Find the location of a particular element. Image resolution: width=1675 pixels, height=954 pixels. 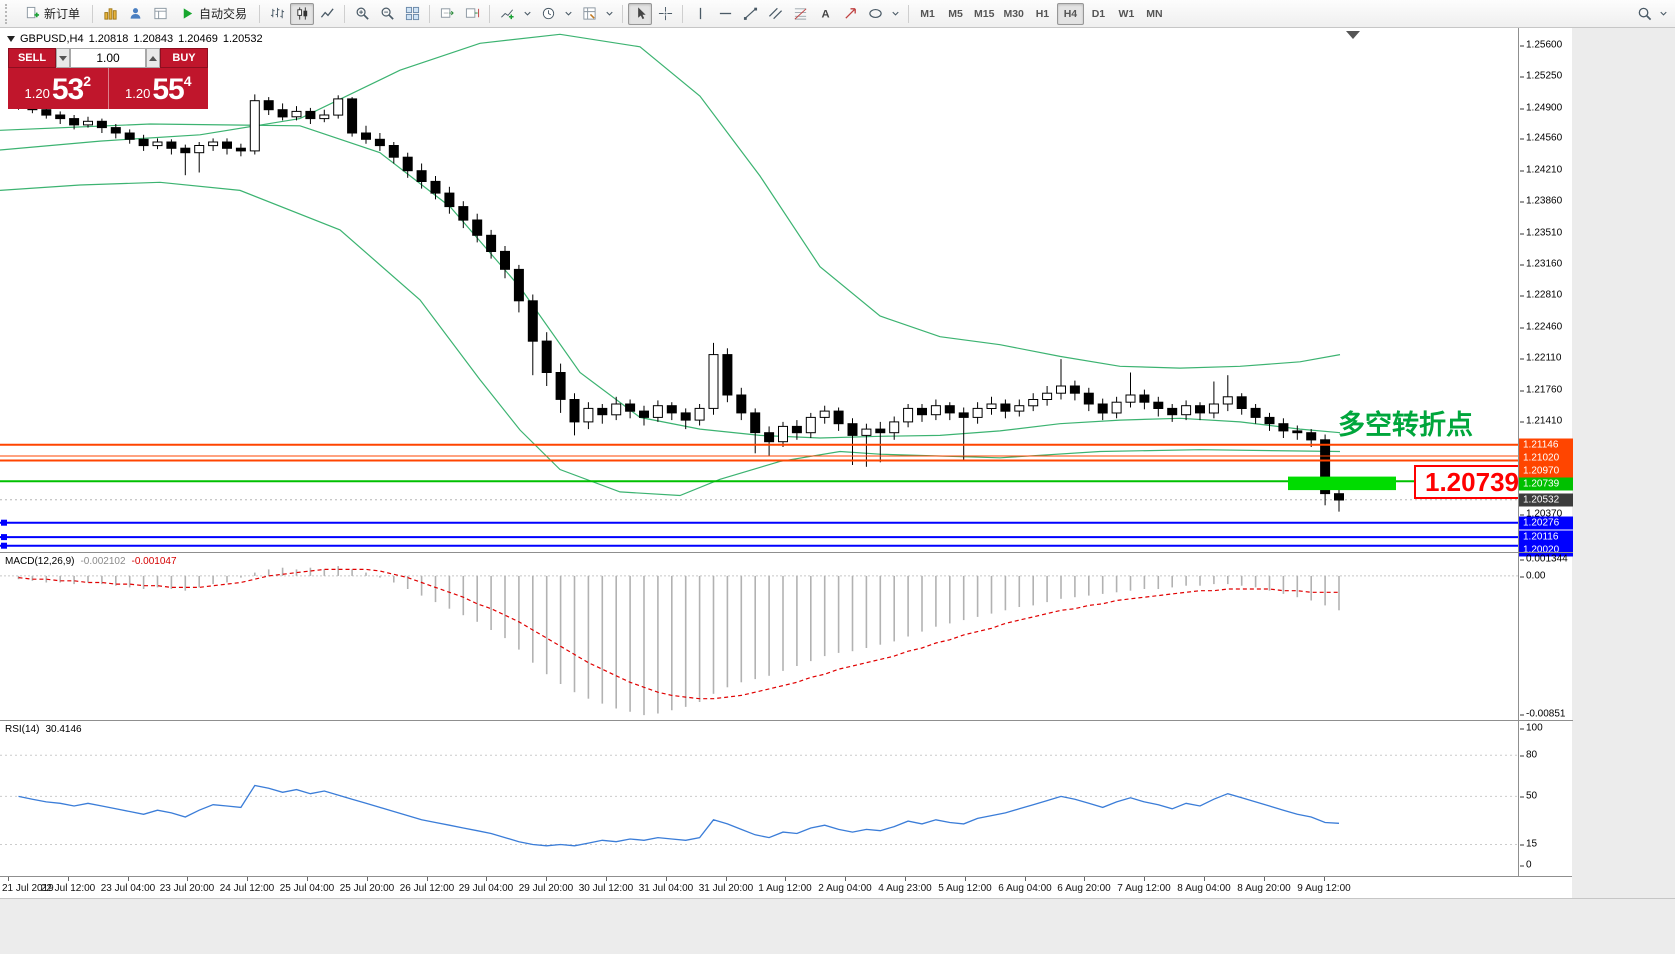

timeframe-m30-button: M30 is located at coordinates (1013, 14).